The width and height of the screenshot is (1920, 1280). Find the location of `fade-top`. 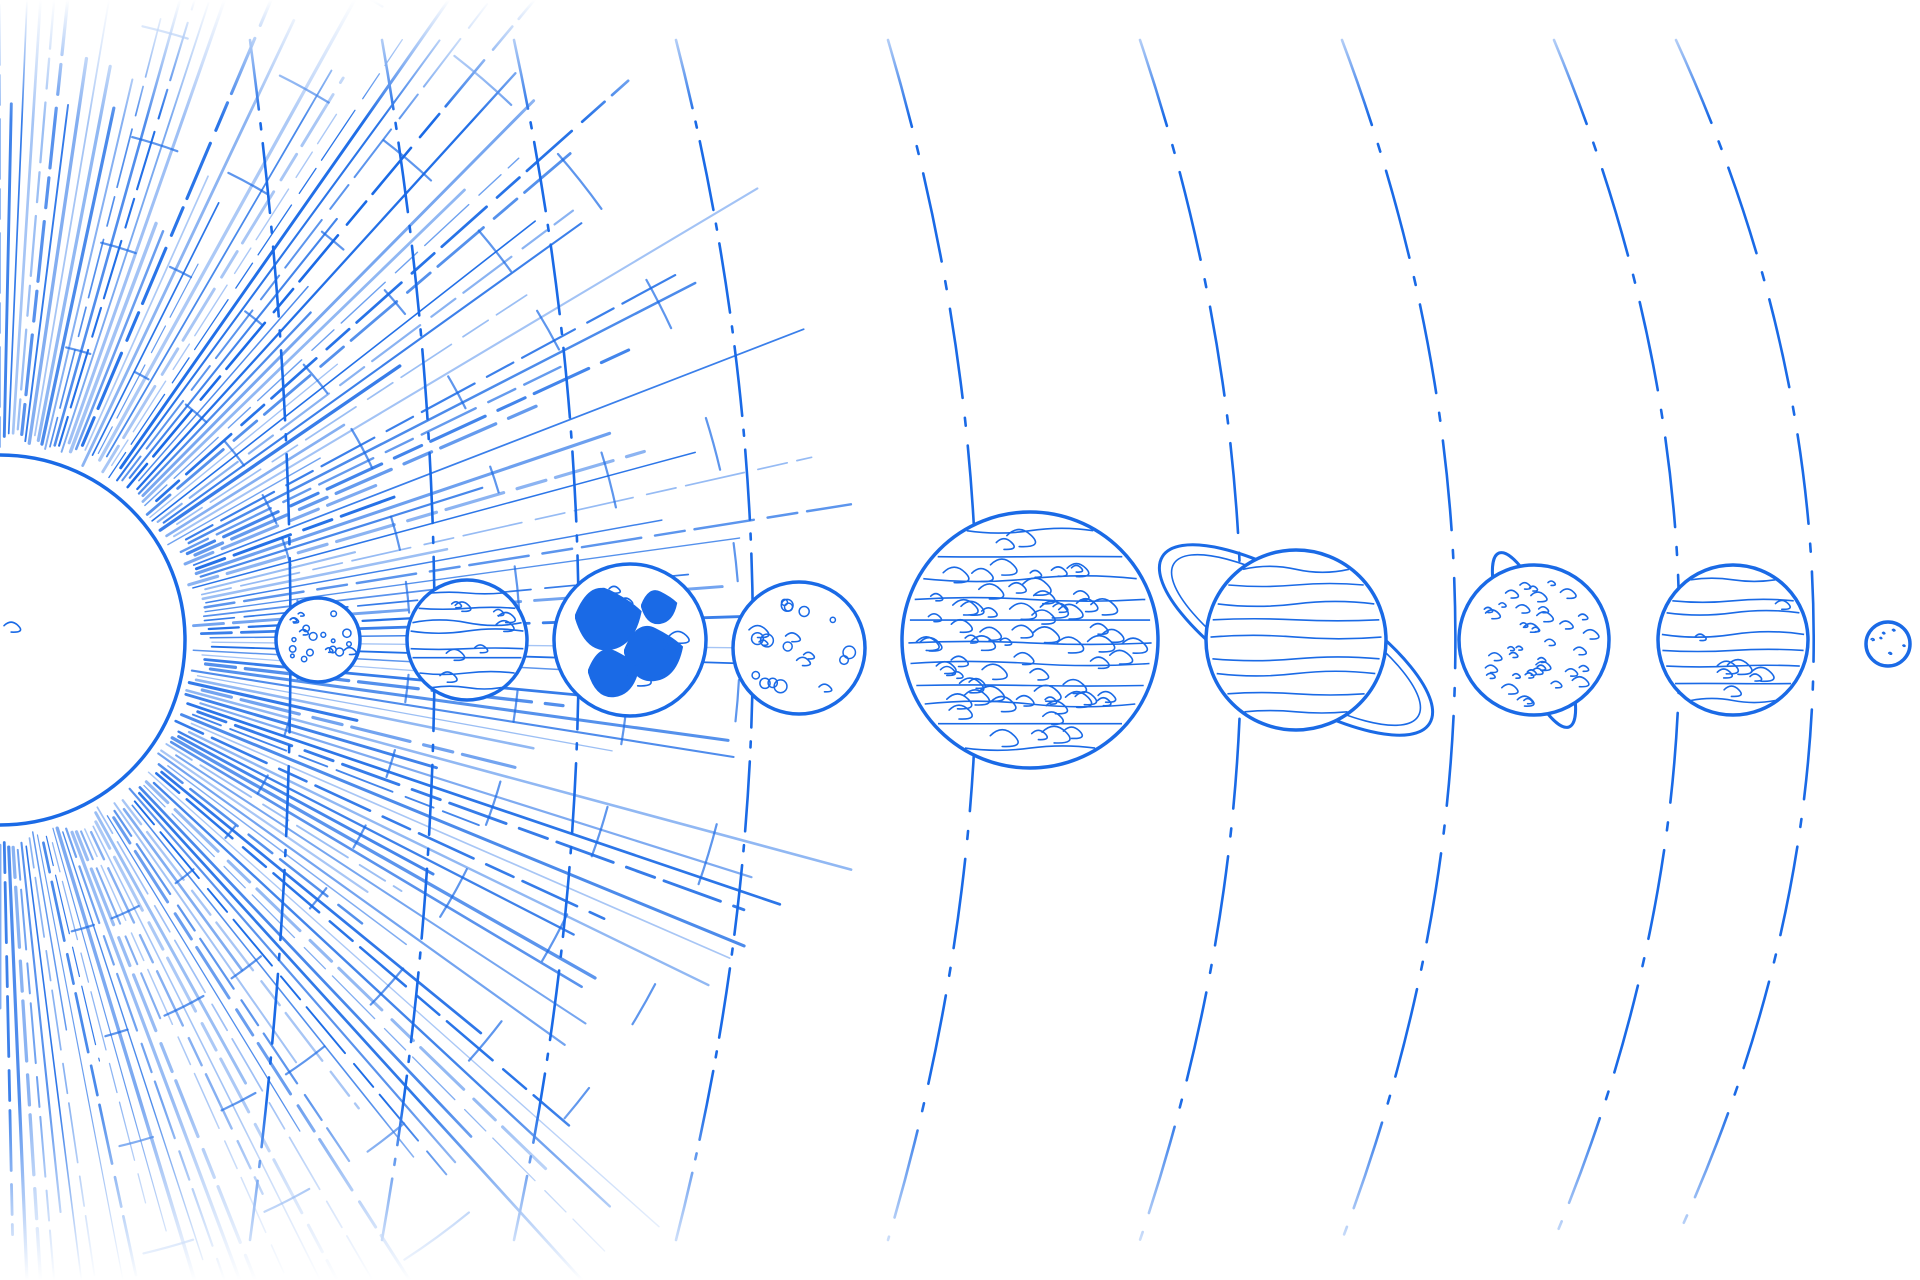

fade-top is located at coordinates (960, 60).